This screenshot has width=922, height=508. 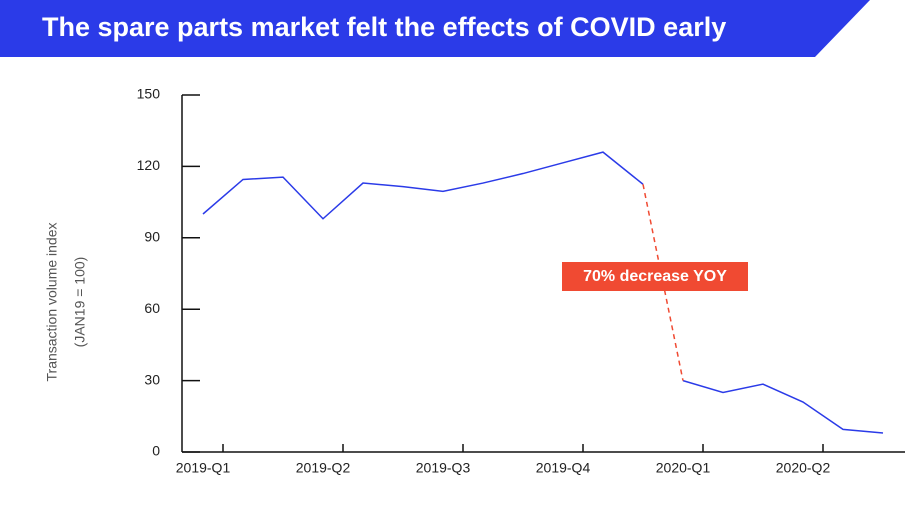 I want to click on x-tick-label: 2019-Q4, so click(x=563, y=468).